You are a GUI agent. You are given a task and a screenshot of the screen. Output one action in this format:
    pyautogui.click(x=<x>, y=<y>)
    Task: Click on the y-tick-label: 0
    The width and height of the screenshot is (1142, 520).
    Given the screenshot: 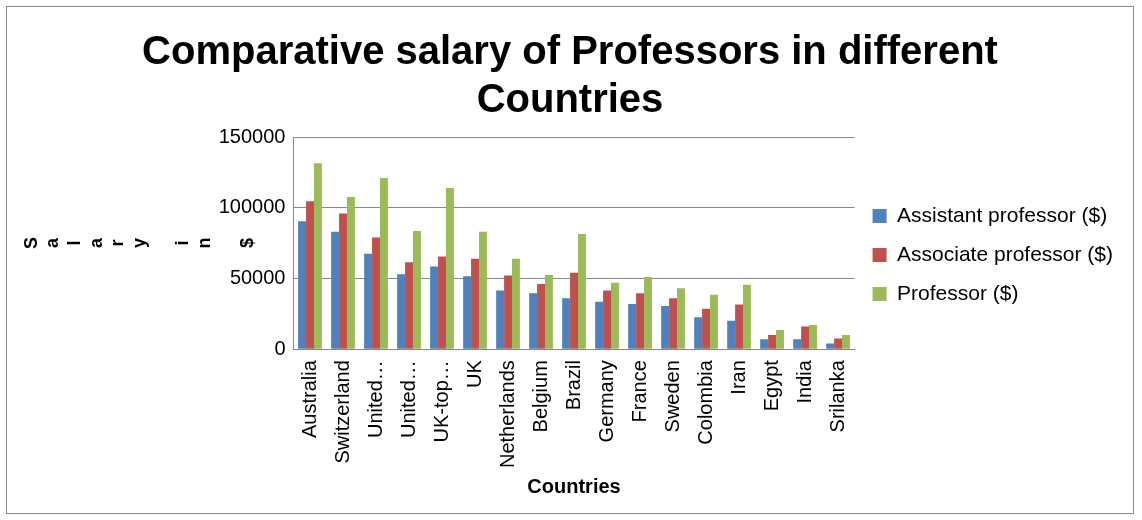 What is the action you would take?
    pyautogui.click(x=280, y=347)
    